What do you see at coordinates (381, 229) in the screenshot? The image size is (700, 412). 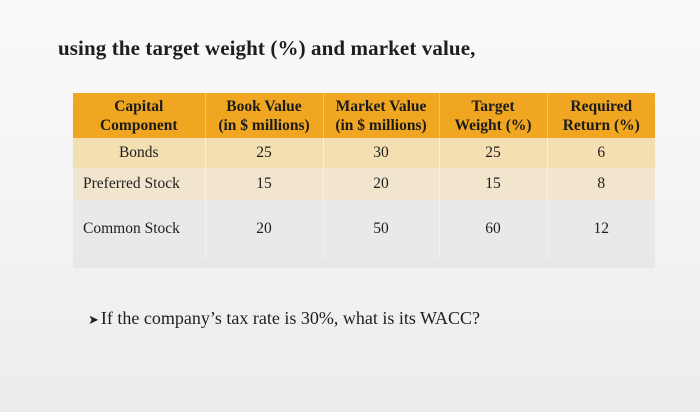 I see `cell-market-value: 50` at bounding box center [381, 229].